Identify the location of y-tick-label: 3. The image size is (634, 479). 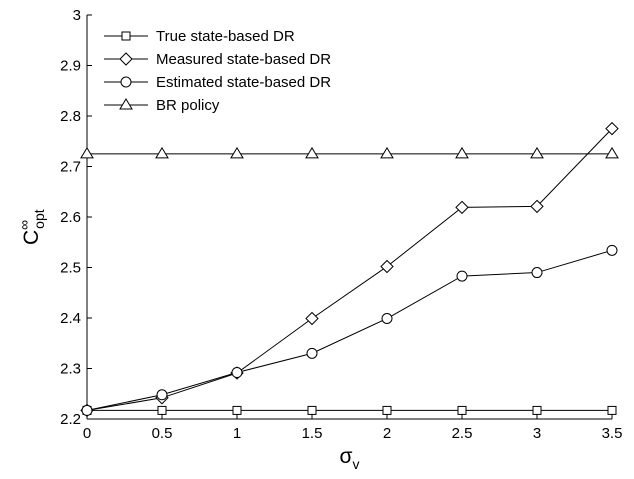
(77, 15).